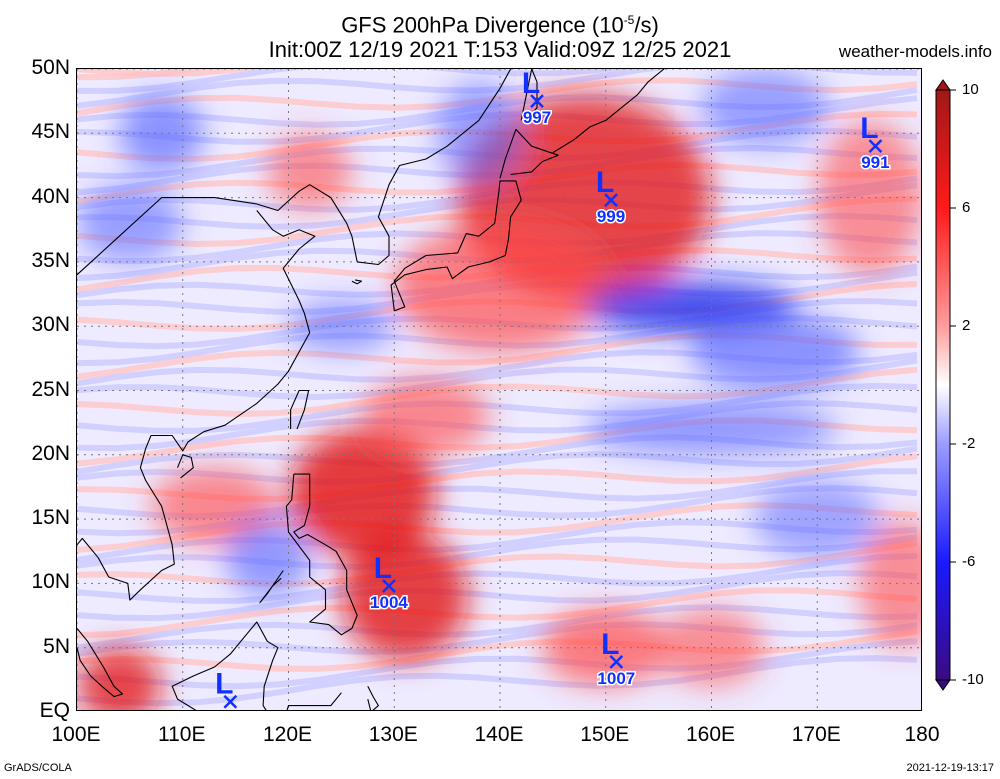 This screenshot has width=1000, height=779. I want to click on low-pressure-marker: L 1004, so click(389, 583).